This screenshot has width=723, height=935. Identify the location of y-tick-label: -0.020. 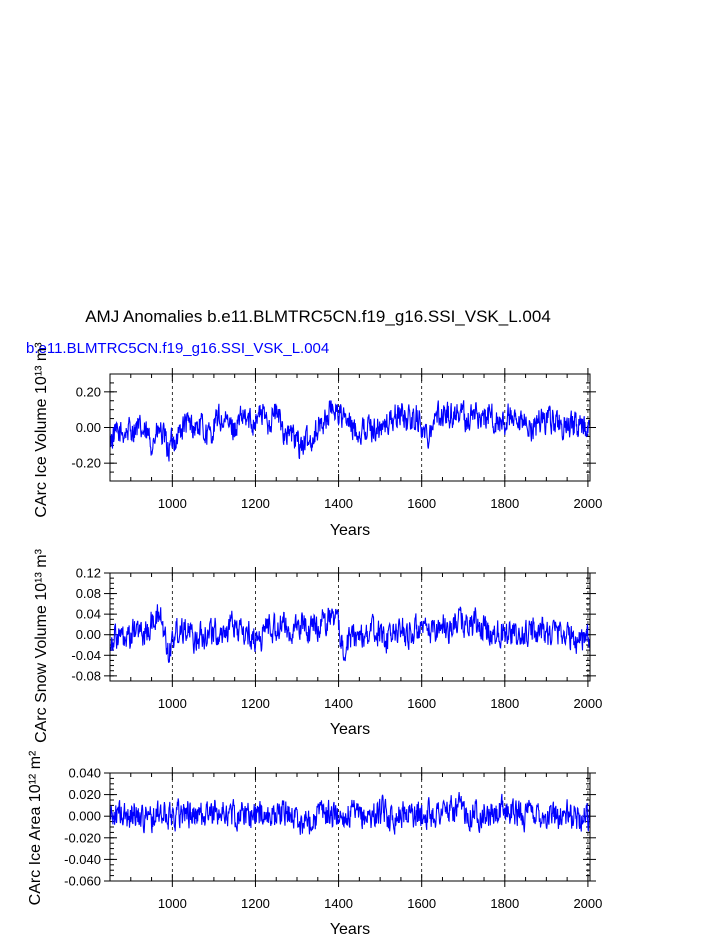
(82, 837).